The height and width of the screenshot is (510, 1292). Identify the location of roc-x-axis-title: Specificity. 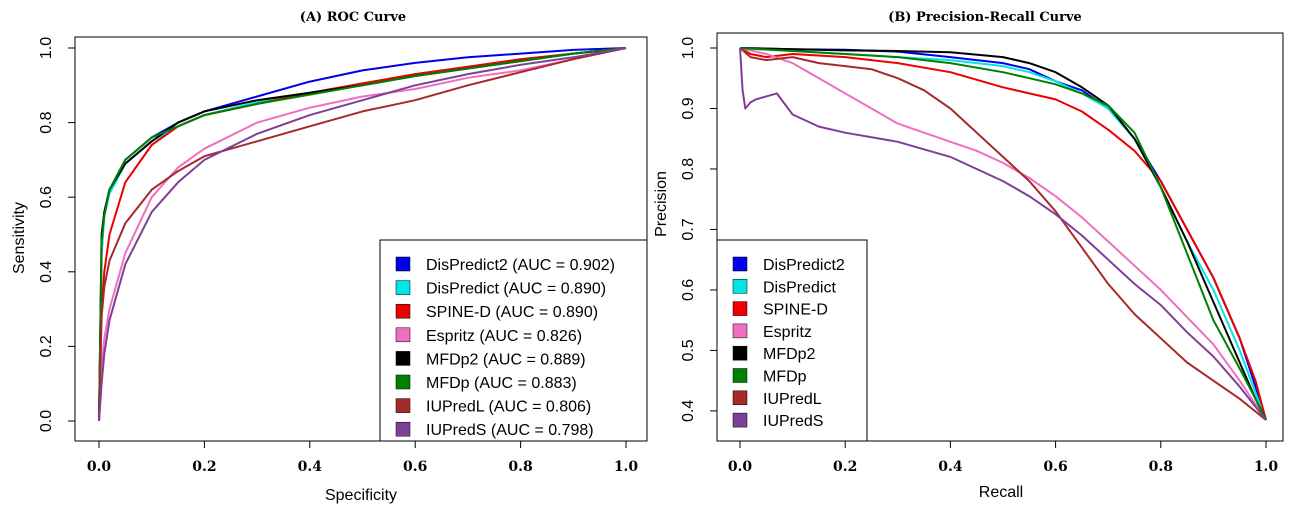
(361, 495).